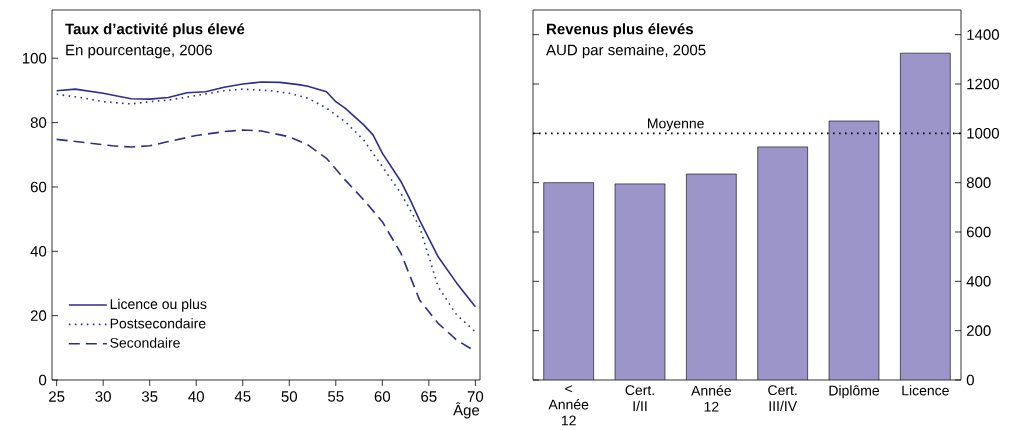  I want to click on y-tick-label: 20, so click(38, 315).